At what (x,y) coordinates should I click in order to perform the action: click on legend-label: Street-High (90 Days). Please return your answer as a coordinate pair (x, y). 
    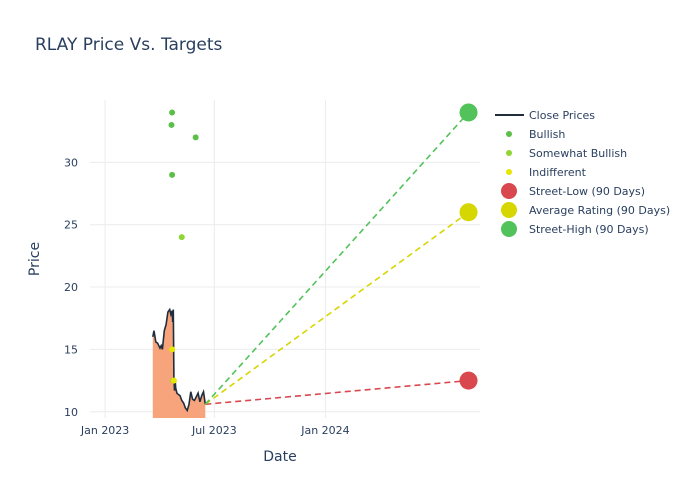
    Looking at the image, I should click on (589, 229).